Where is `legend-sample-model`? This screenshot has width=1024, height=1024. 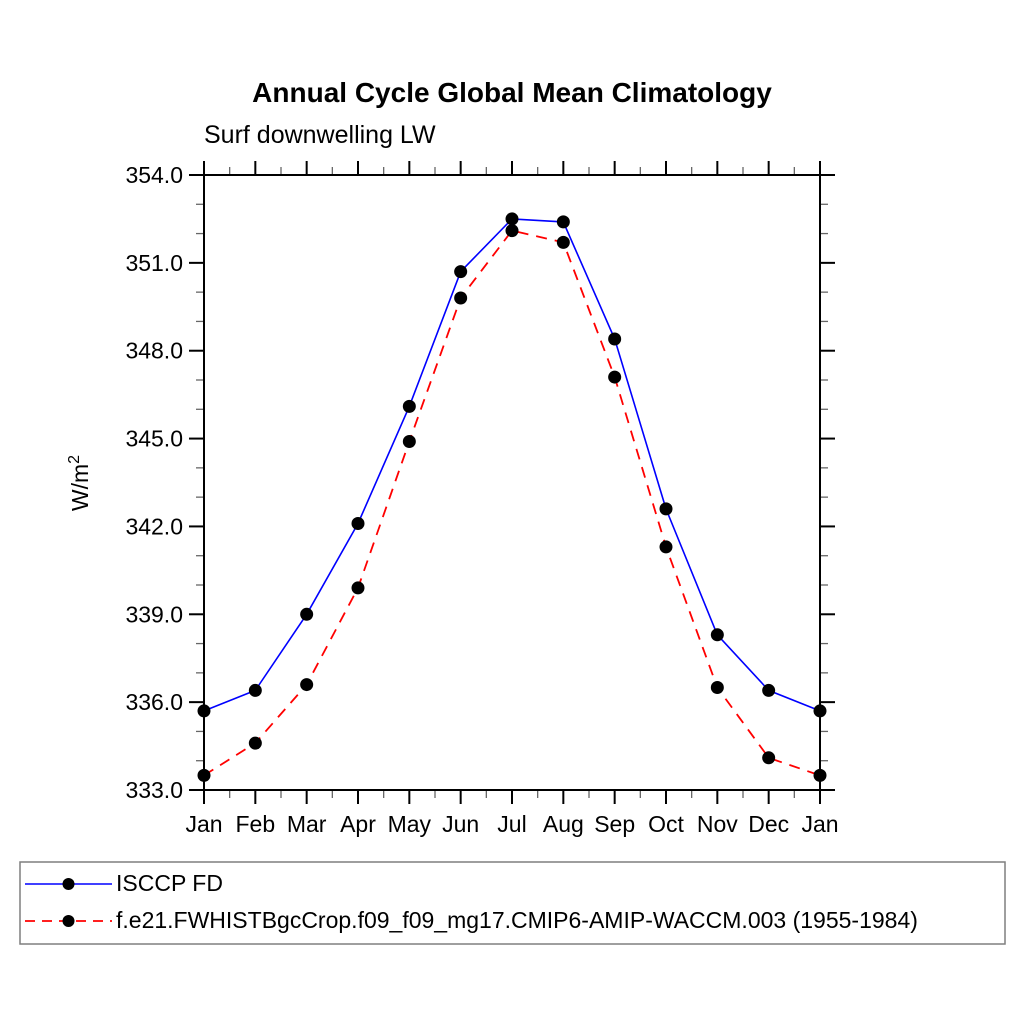 legend-sample-model is located at coordinates (68, 921).